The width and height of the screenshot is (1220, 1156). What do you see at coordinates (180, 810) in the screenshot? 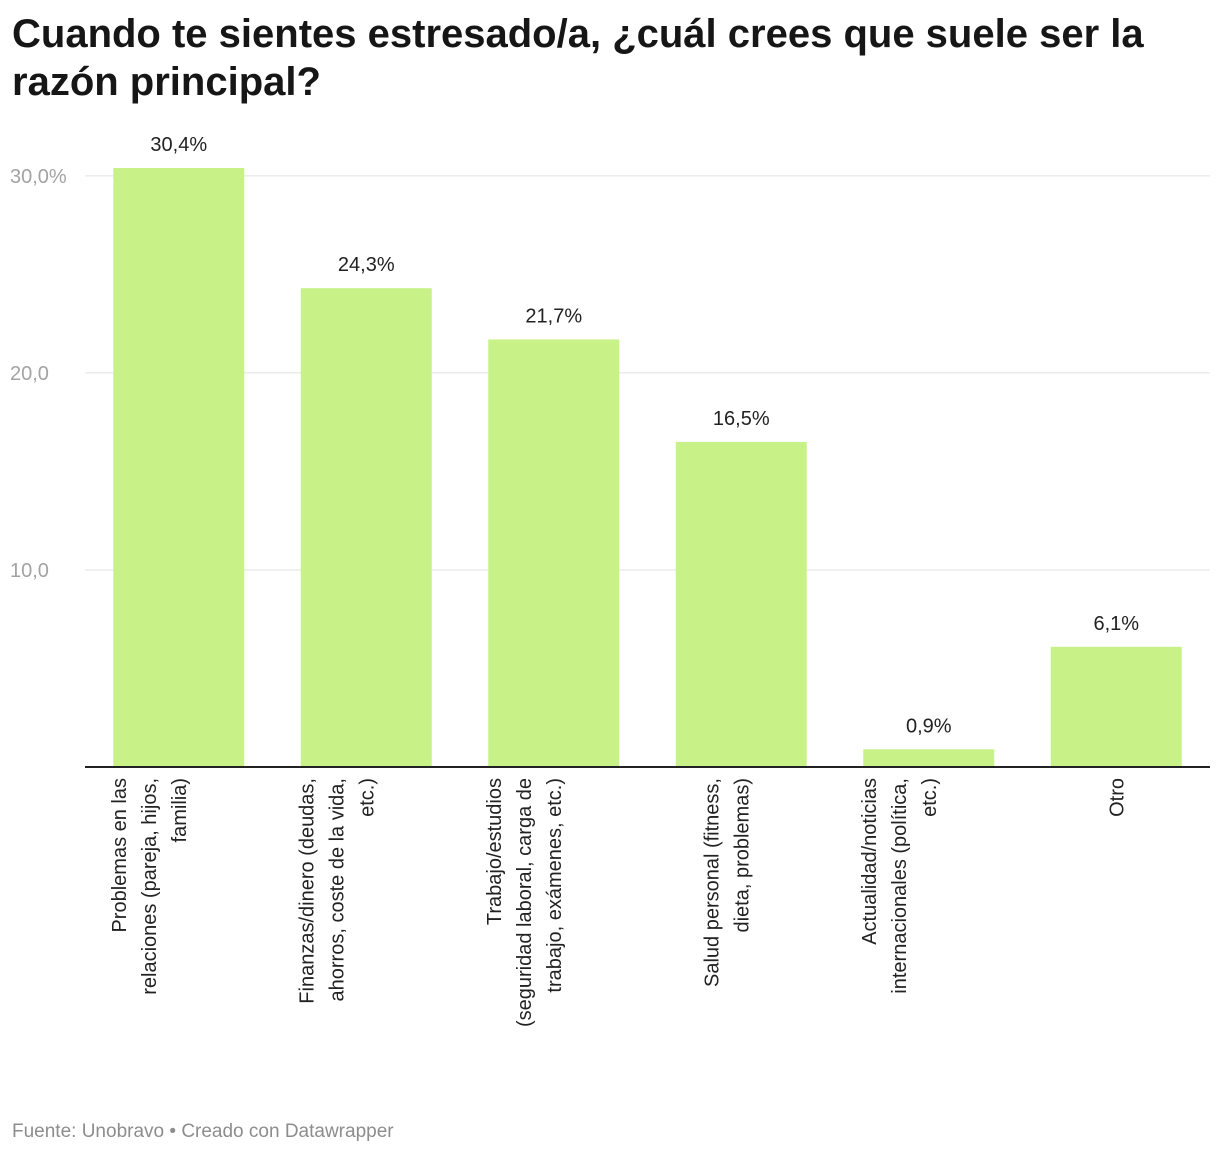
I see `x-axis-label-line: familia)` at bounding box center [180, 810].